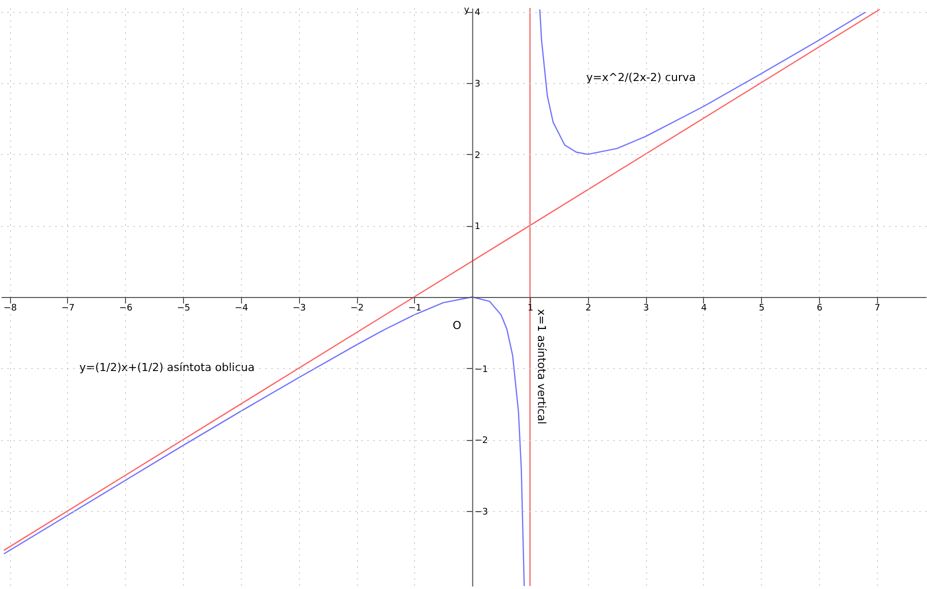  What do you see at coordinates (467, 11) in the screenshot?
I see `y-axis-title: y` at bounding box center [467, 11].